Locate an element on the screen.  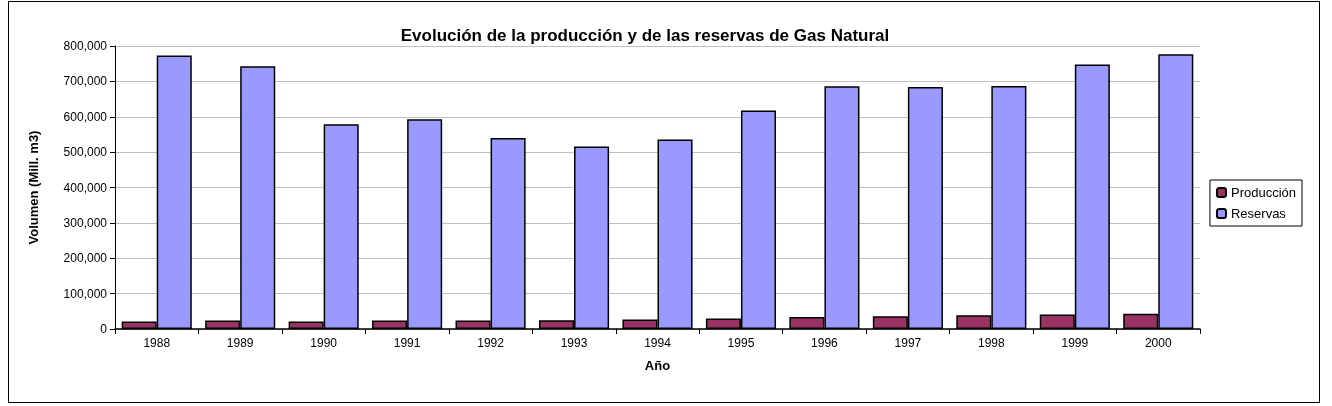
x-tick-label: 1998 is located at coordinates (991, 343).